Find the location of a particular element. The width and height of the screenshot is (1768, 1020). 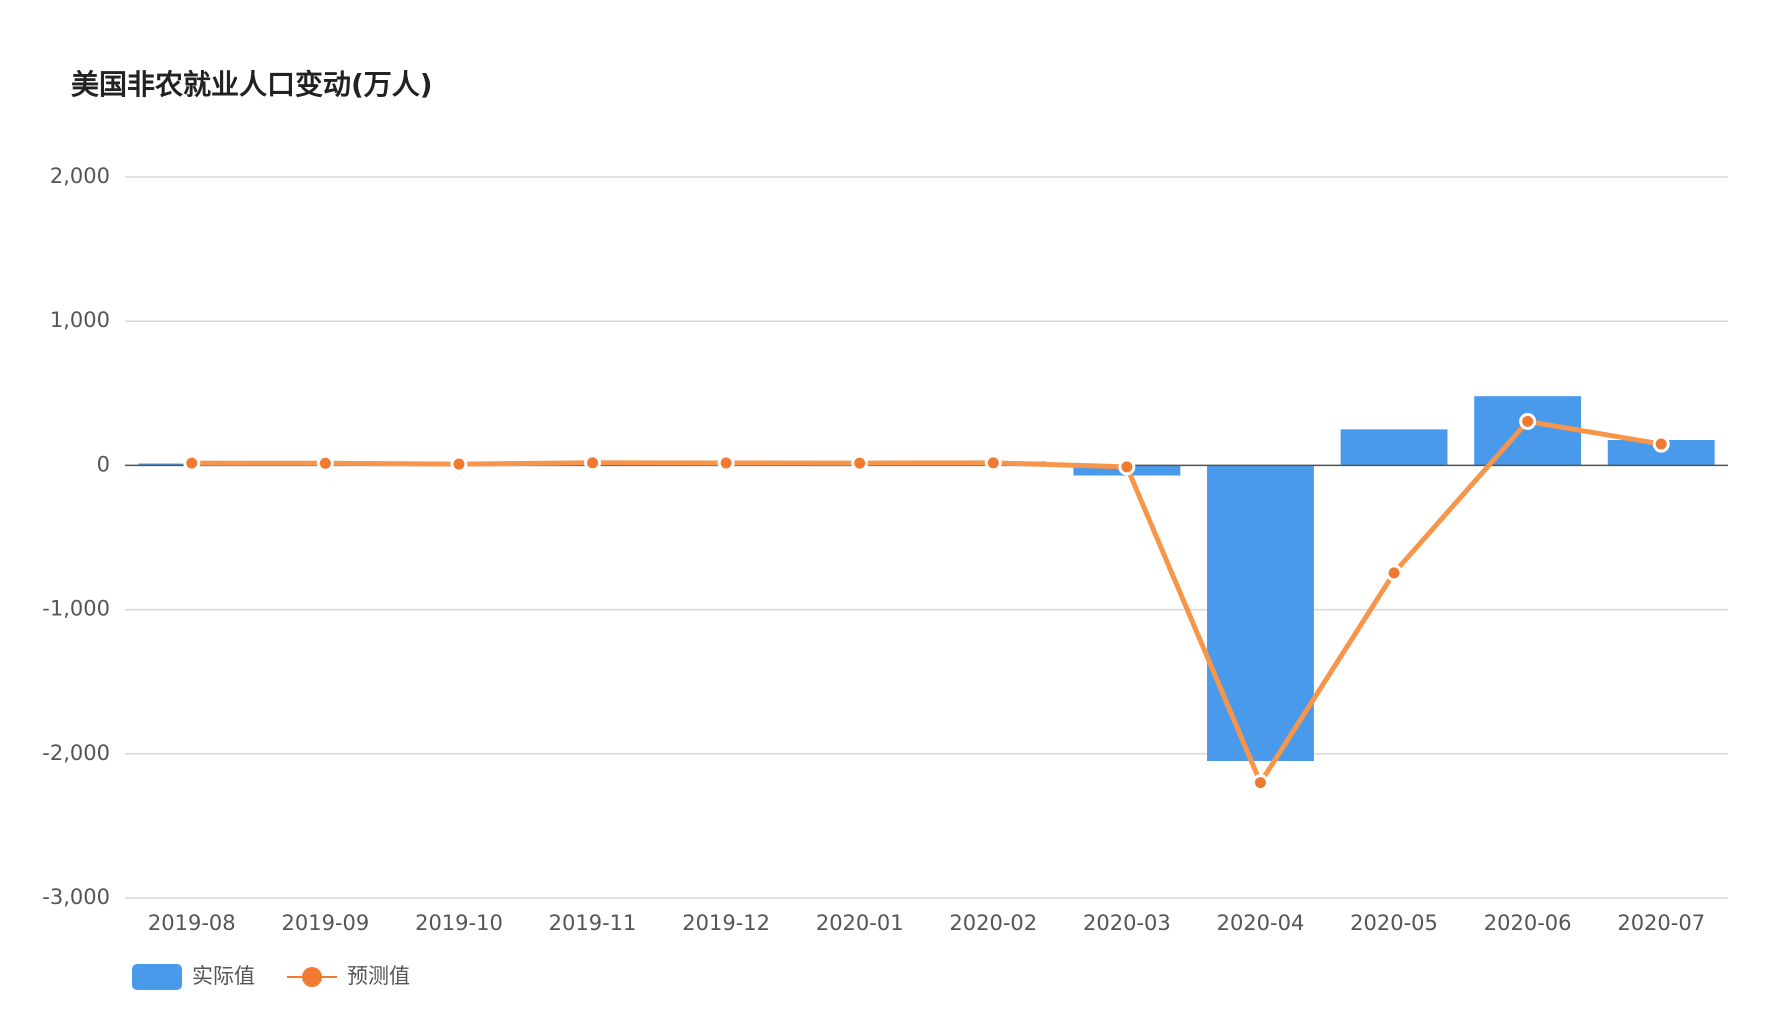

x-tick-label: 2020-01 is located at coordinates (860, 923).